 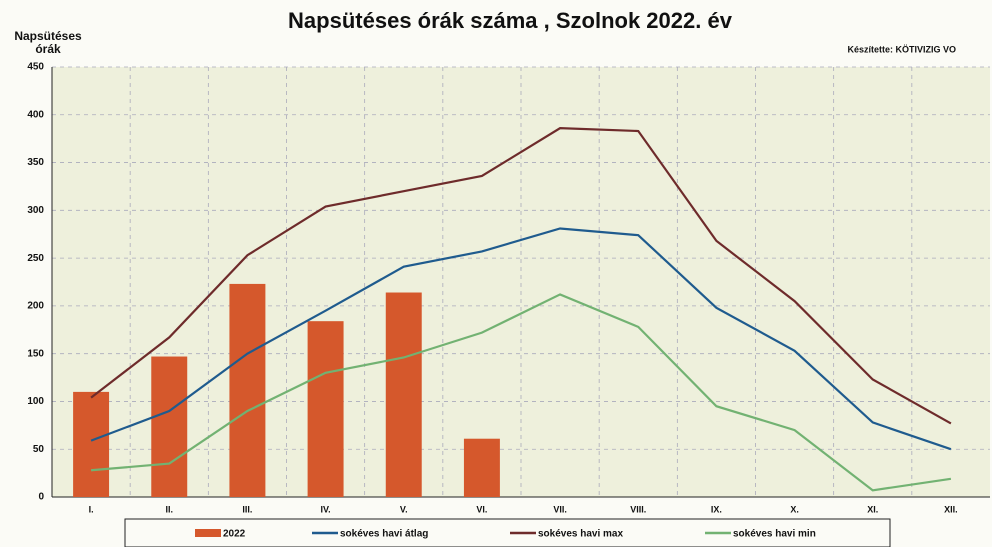 I want to click on y-tick-label: 150, so click(x=35, y=353).